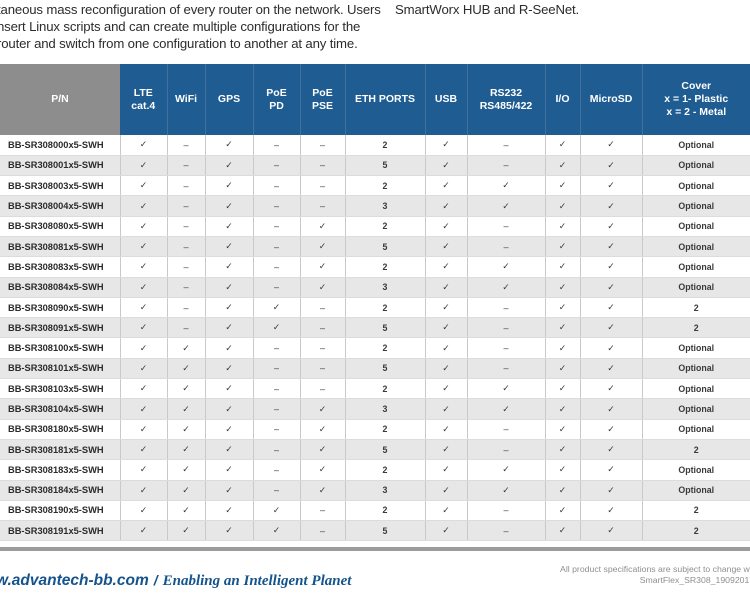  I want to click on part-number-cell: BB-SR308191x5-SWH, so click(60, 531).